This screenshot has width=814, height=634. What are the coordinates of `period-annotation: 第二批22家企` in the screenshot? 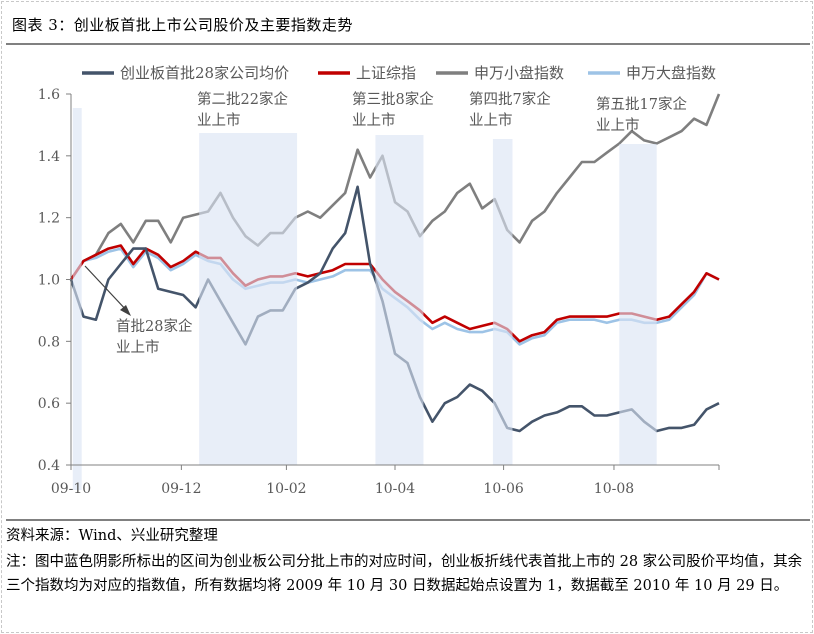 It's located at (242, 99).